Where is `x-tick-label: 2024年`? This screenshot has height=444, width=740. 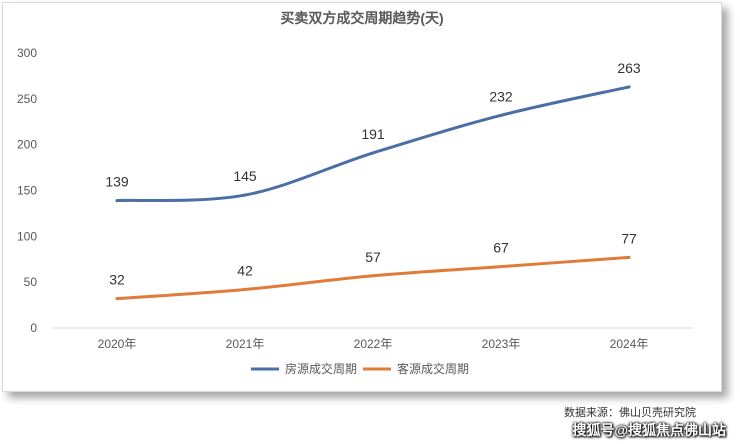 x-tick-label: 2024年 is located at coordinates (629, 344).